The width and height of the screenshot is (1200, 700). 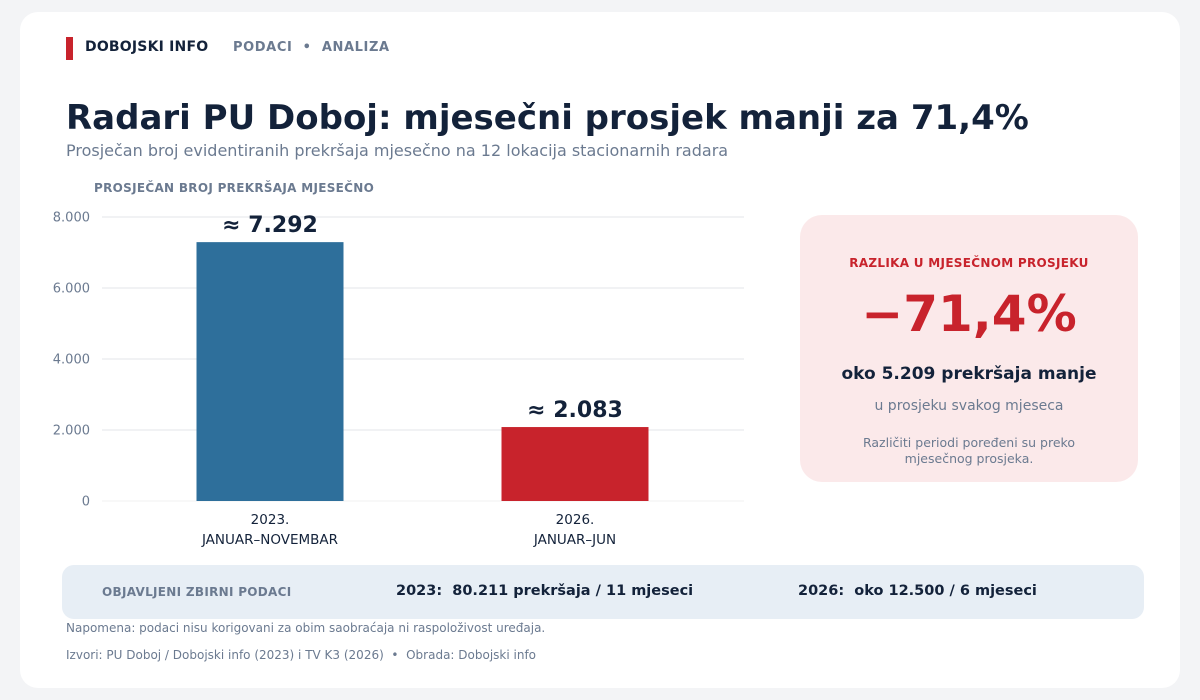 I want to click on x-tick-label: 2026., so click(x=575, y=520).